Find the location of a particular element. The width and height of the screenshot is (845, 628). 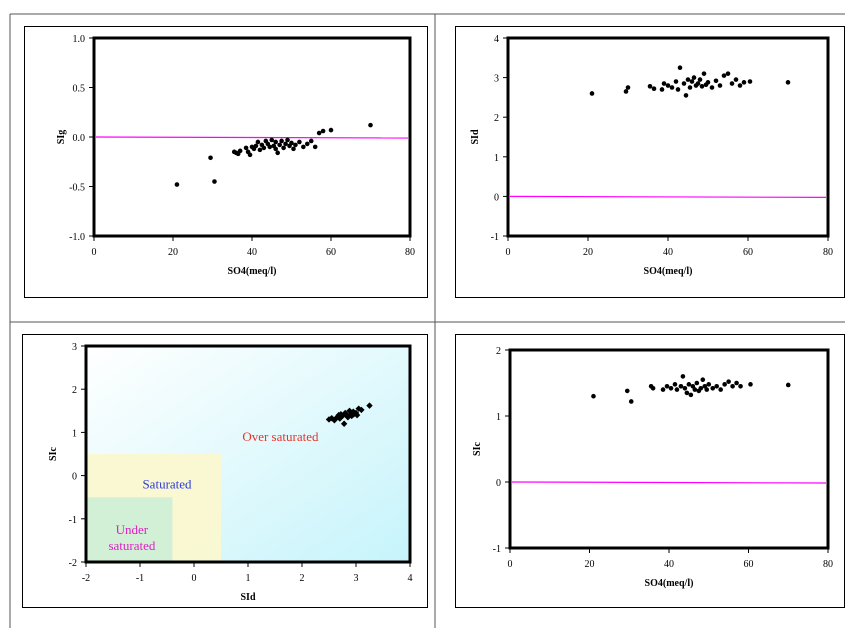

y-tick-label: 0 is located at coordinates (74, 477).